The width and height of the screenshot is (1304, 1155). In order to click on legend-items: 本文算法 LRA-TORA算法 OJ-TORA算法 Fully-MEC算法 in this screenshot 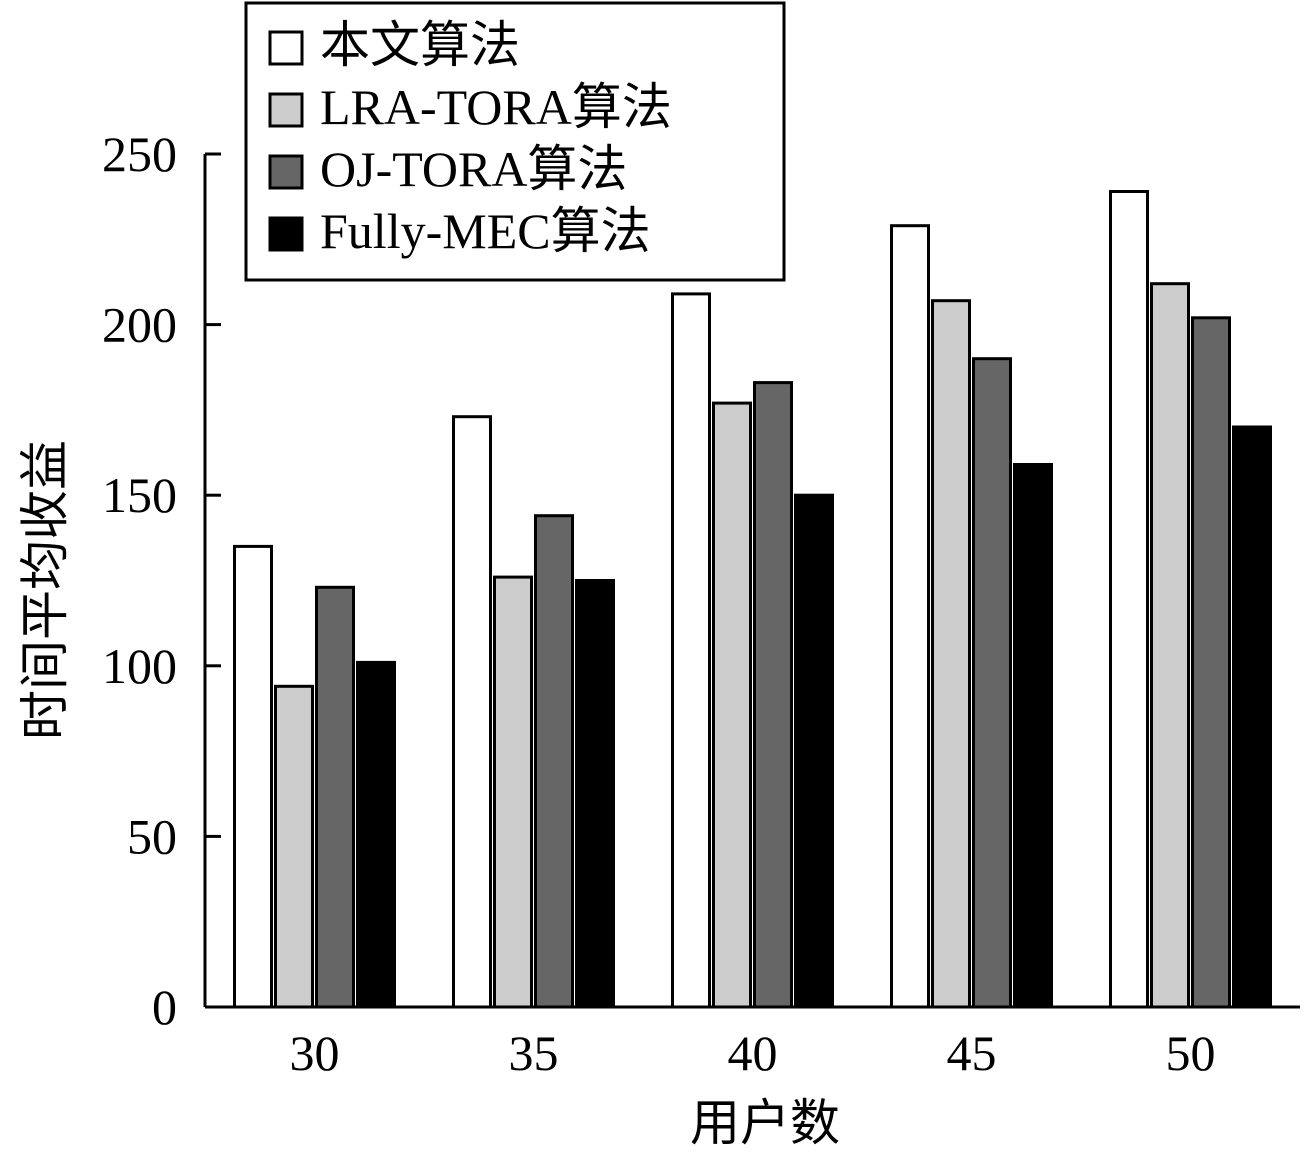, I will do `click(470, 138)`.